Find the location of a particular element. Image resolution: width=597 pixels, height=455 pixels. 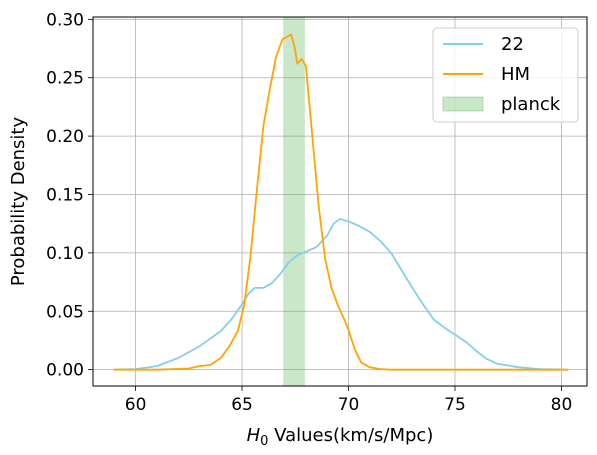

y-tick-label: 0.30 is located at coordinates (65, 20).